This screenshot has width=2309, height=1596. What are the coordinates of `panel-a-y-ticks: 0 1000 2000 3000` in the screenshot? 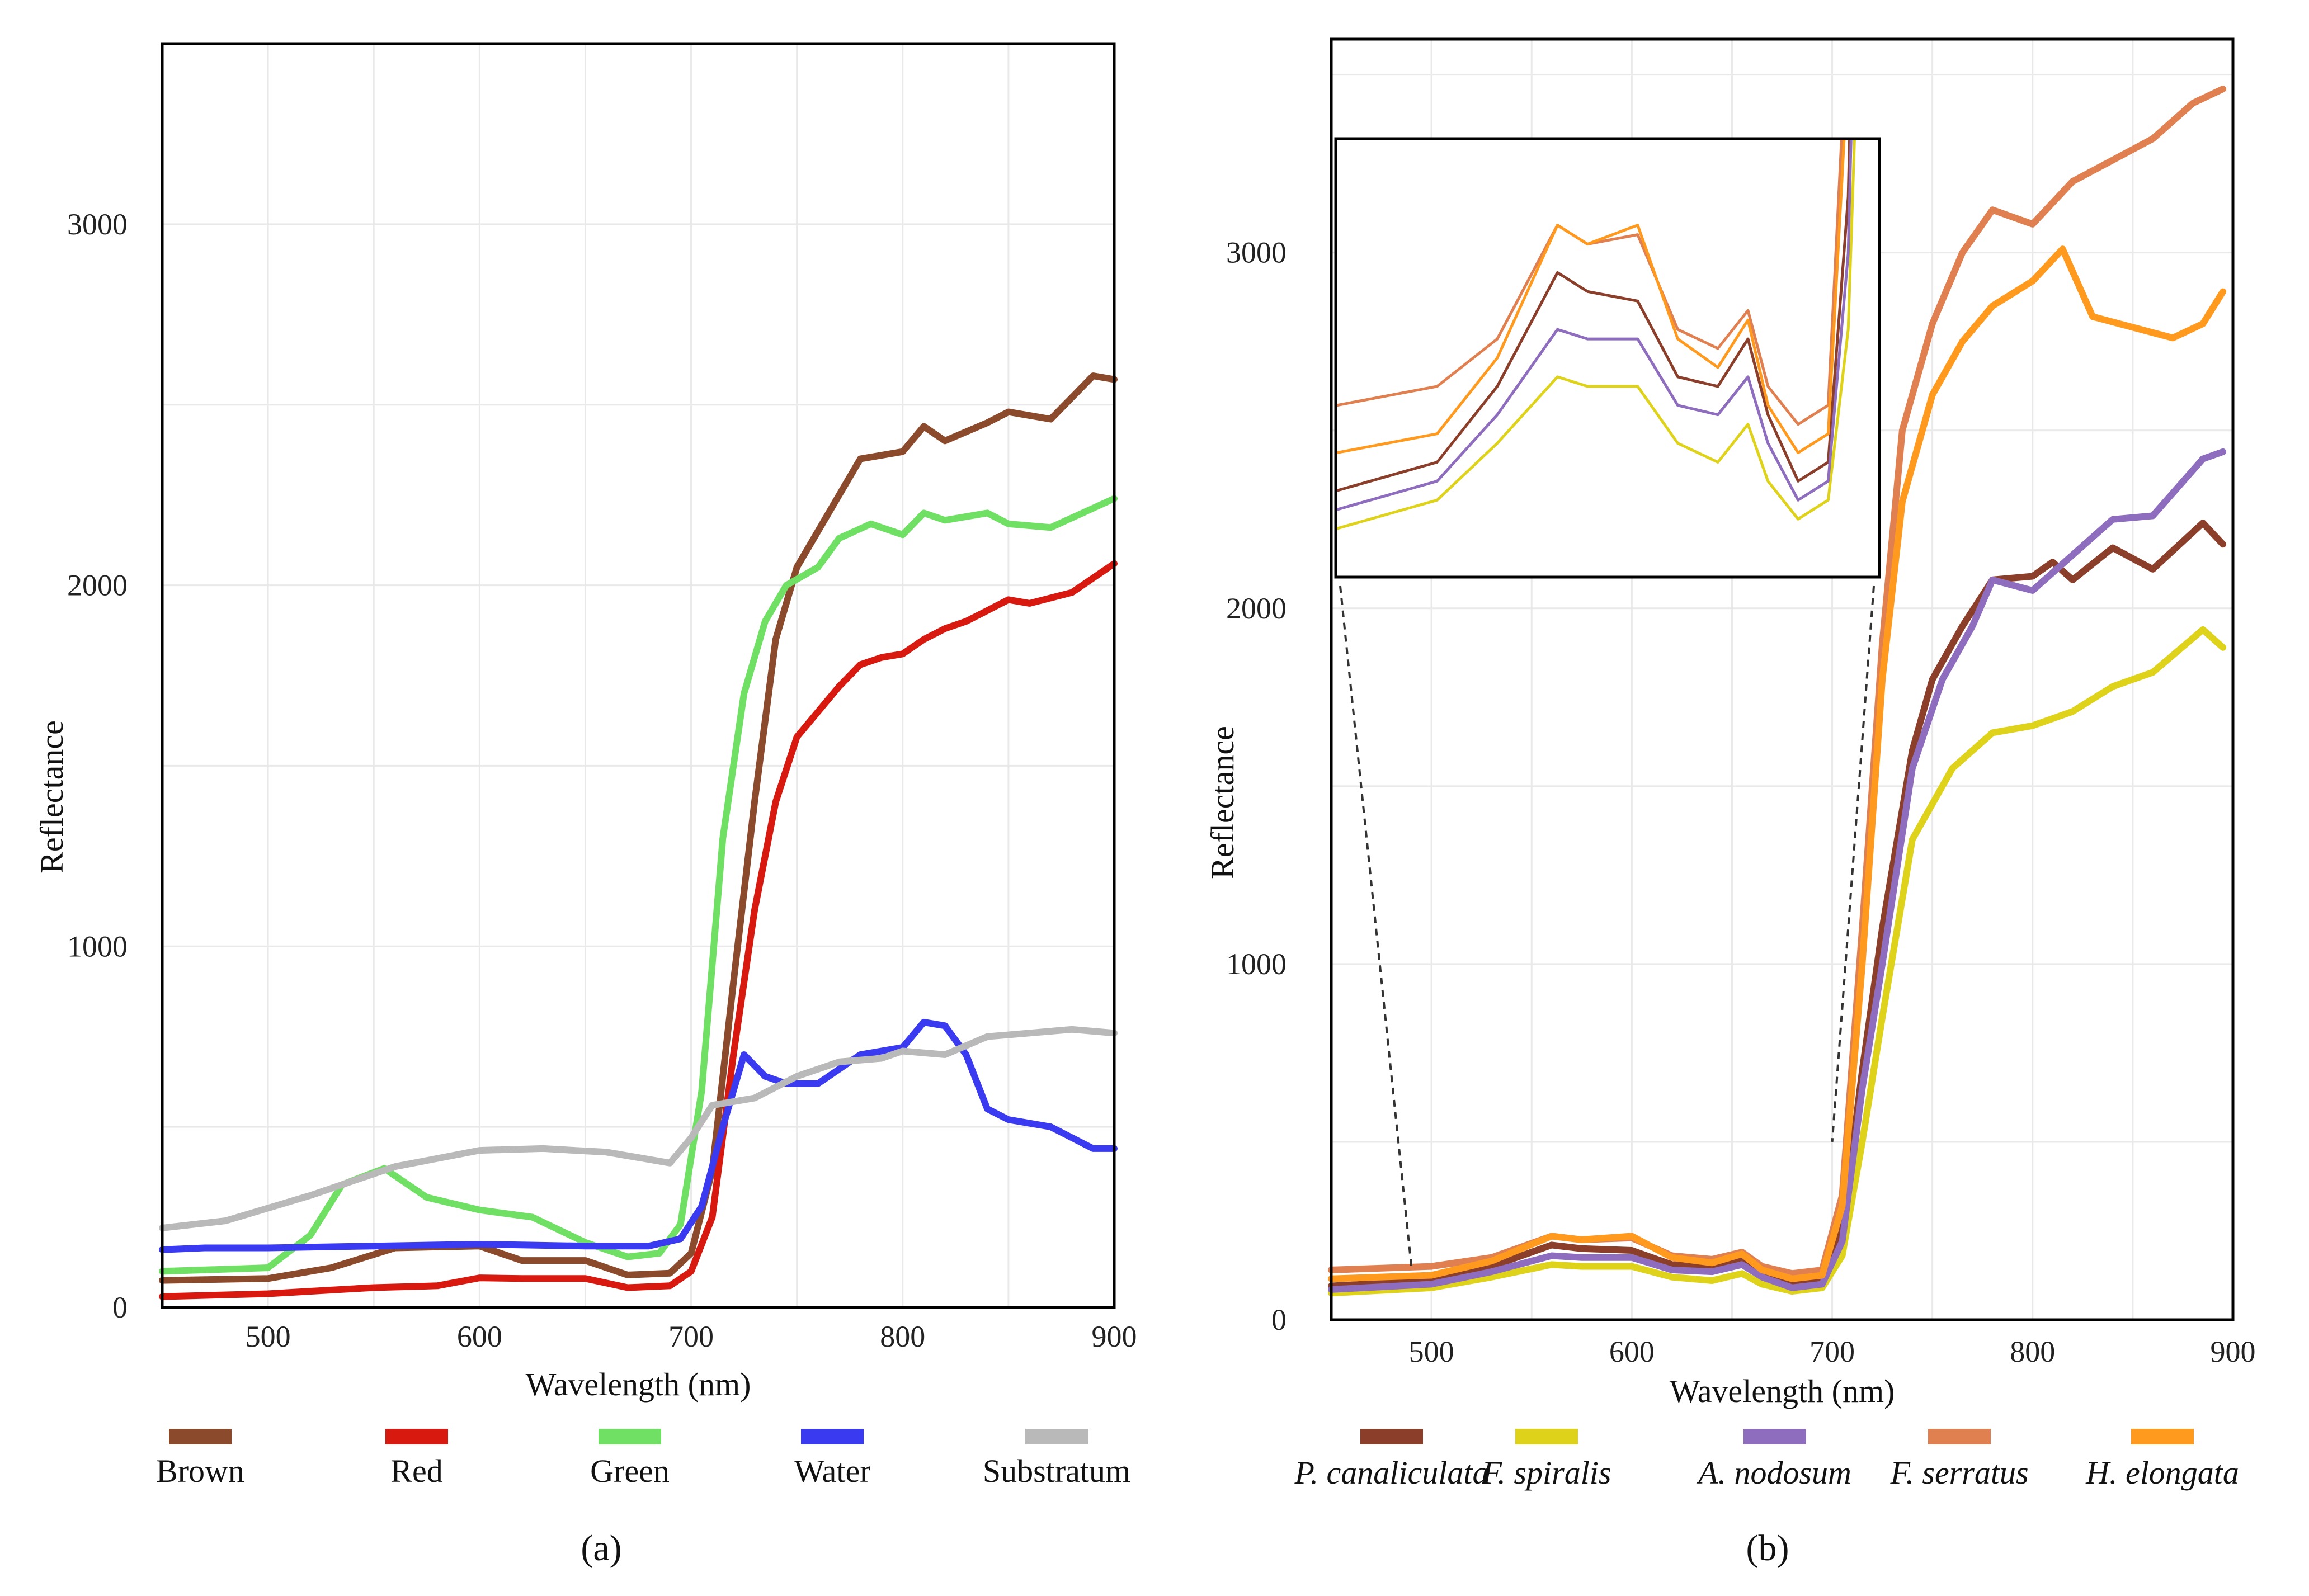 It's located at (98, 765).